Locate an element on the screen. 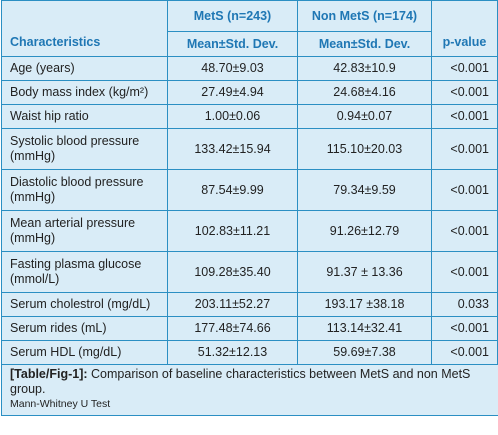  nonmets-value: 91.26±12.79 is located at coordinates (364, 231).